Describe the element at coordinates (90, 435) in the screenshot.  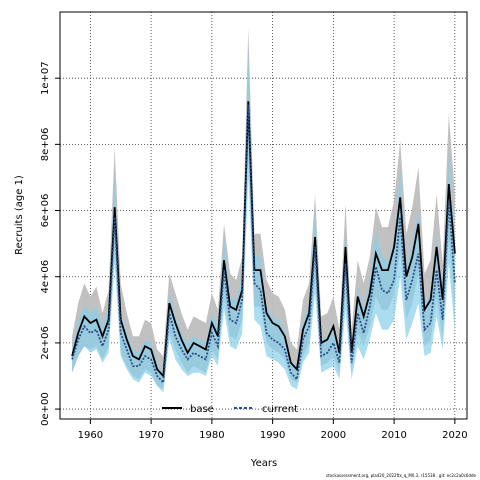
I see `x-tick-label-1960: 1960` at that location.